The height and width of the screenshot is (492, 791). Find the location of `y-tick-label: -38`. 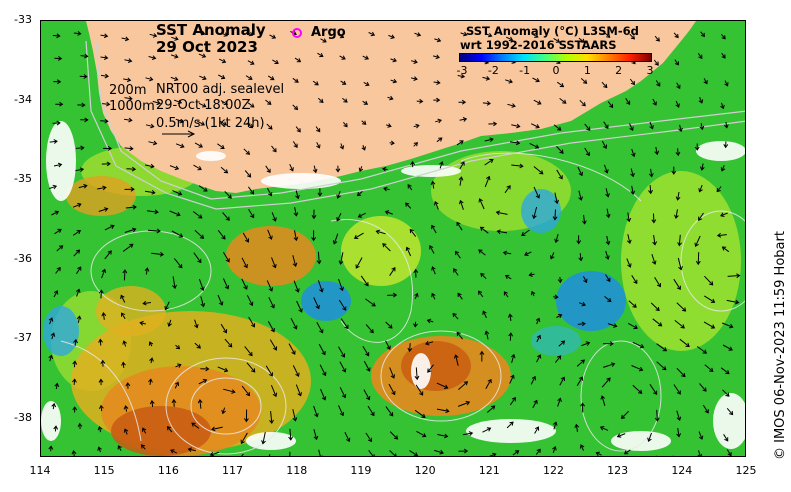

y-tick-label: -38 is located at coordinates (23, 417).